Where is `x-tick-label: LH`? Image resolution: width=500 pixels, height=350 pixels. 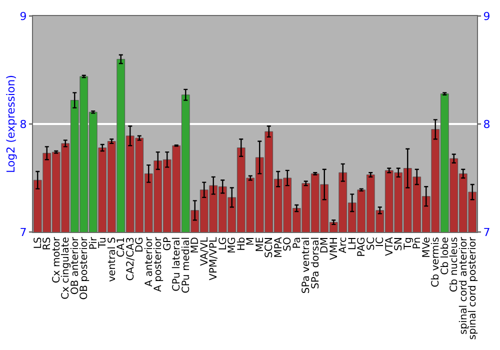
x-tick-label: LH is located at coordinates (352, 243).